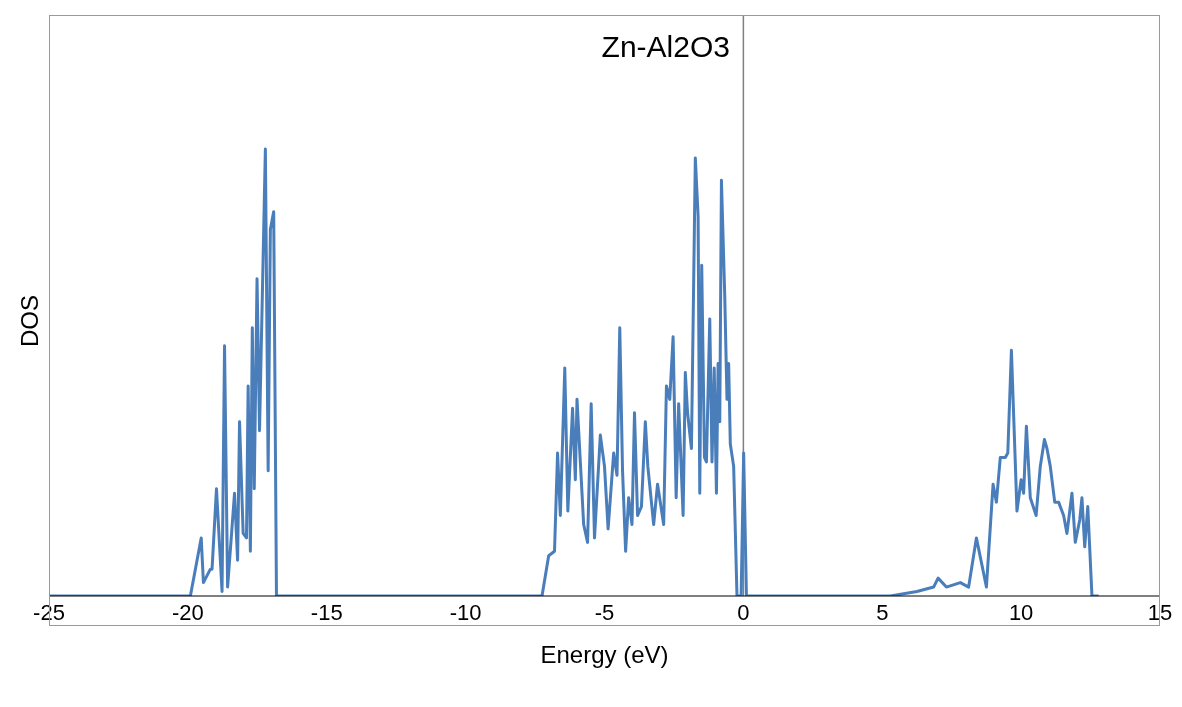 Image resolution: width=1182 pixels, height=707 pixels. Describe the element at coordinates (604, 612) in the screenshot. I see `x-tick-label: -5` at that location.